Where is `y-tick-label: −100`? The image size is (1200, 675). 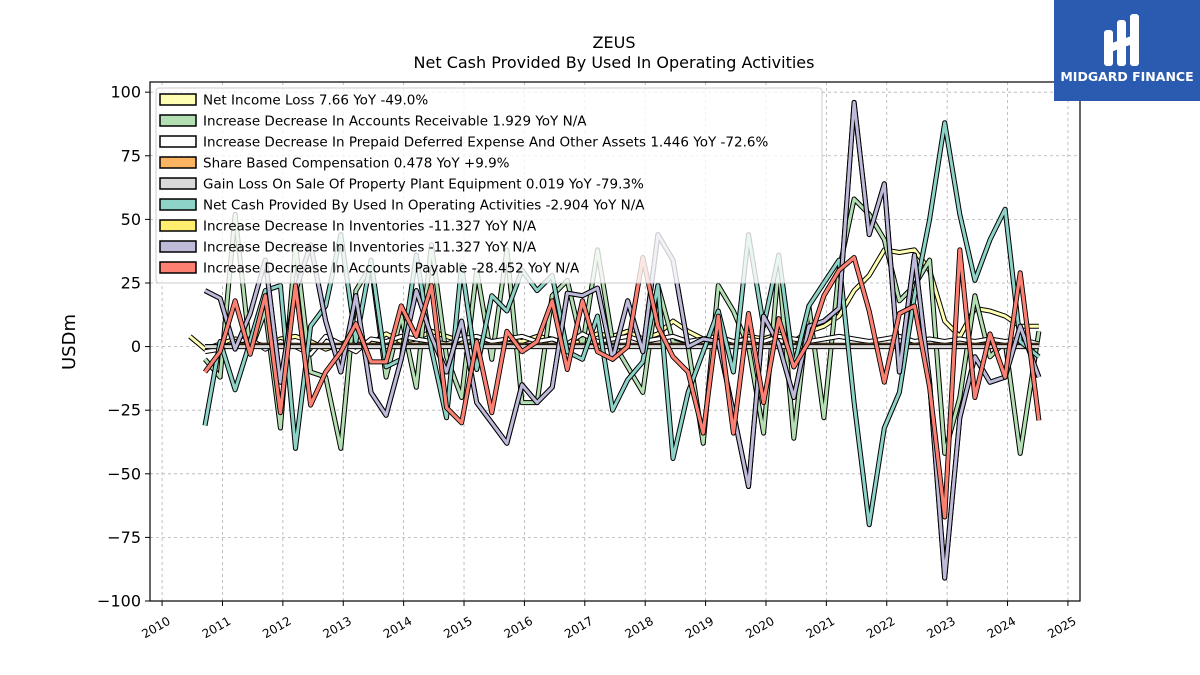
y-tick-label: −100 is located at coordinates (119, 601).